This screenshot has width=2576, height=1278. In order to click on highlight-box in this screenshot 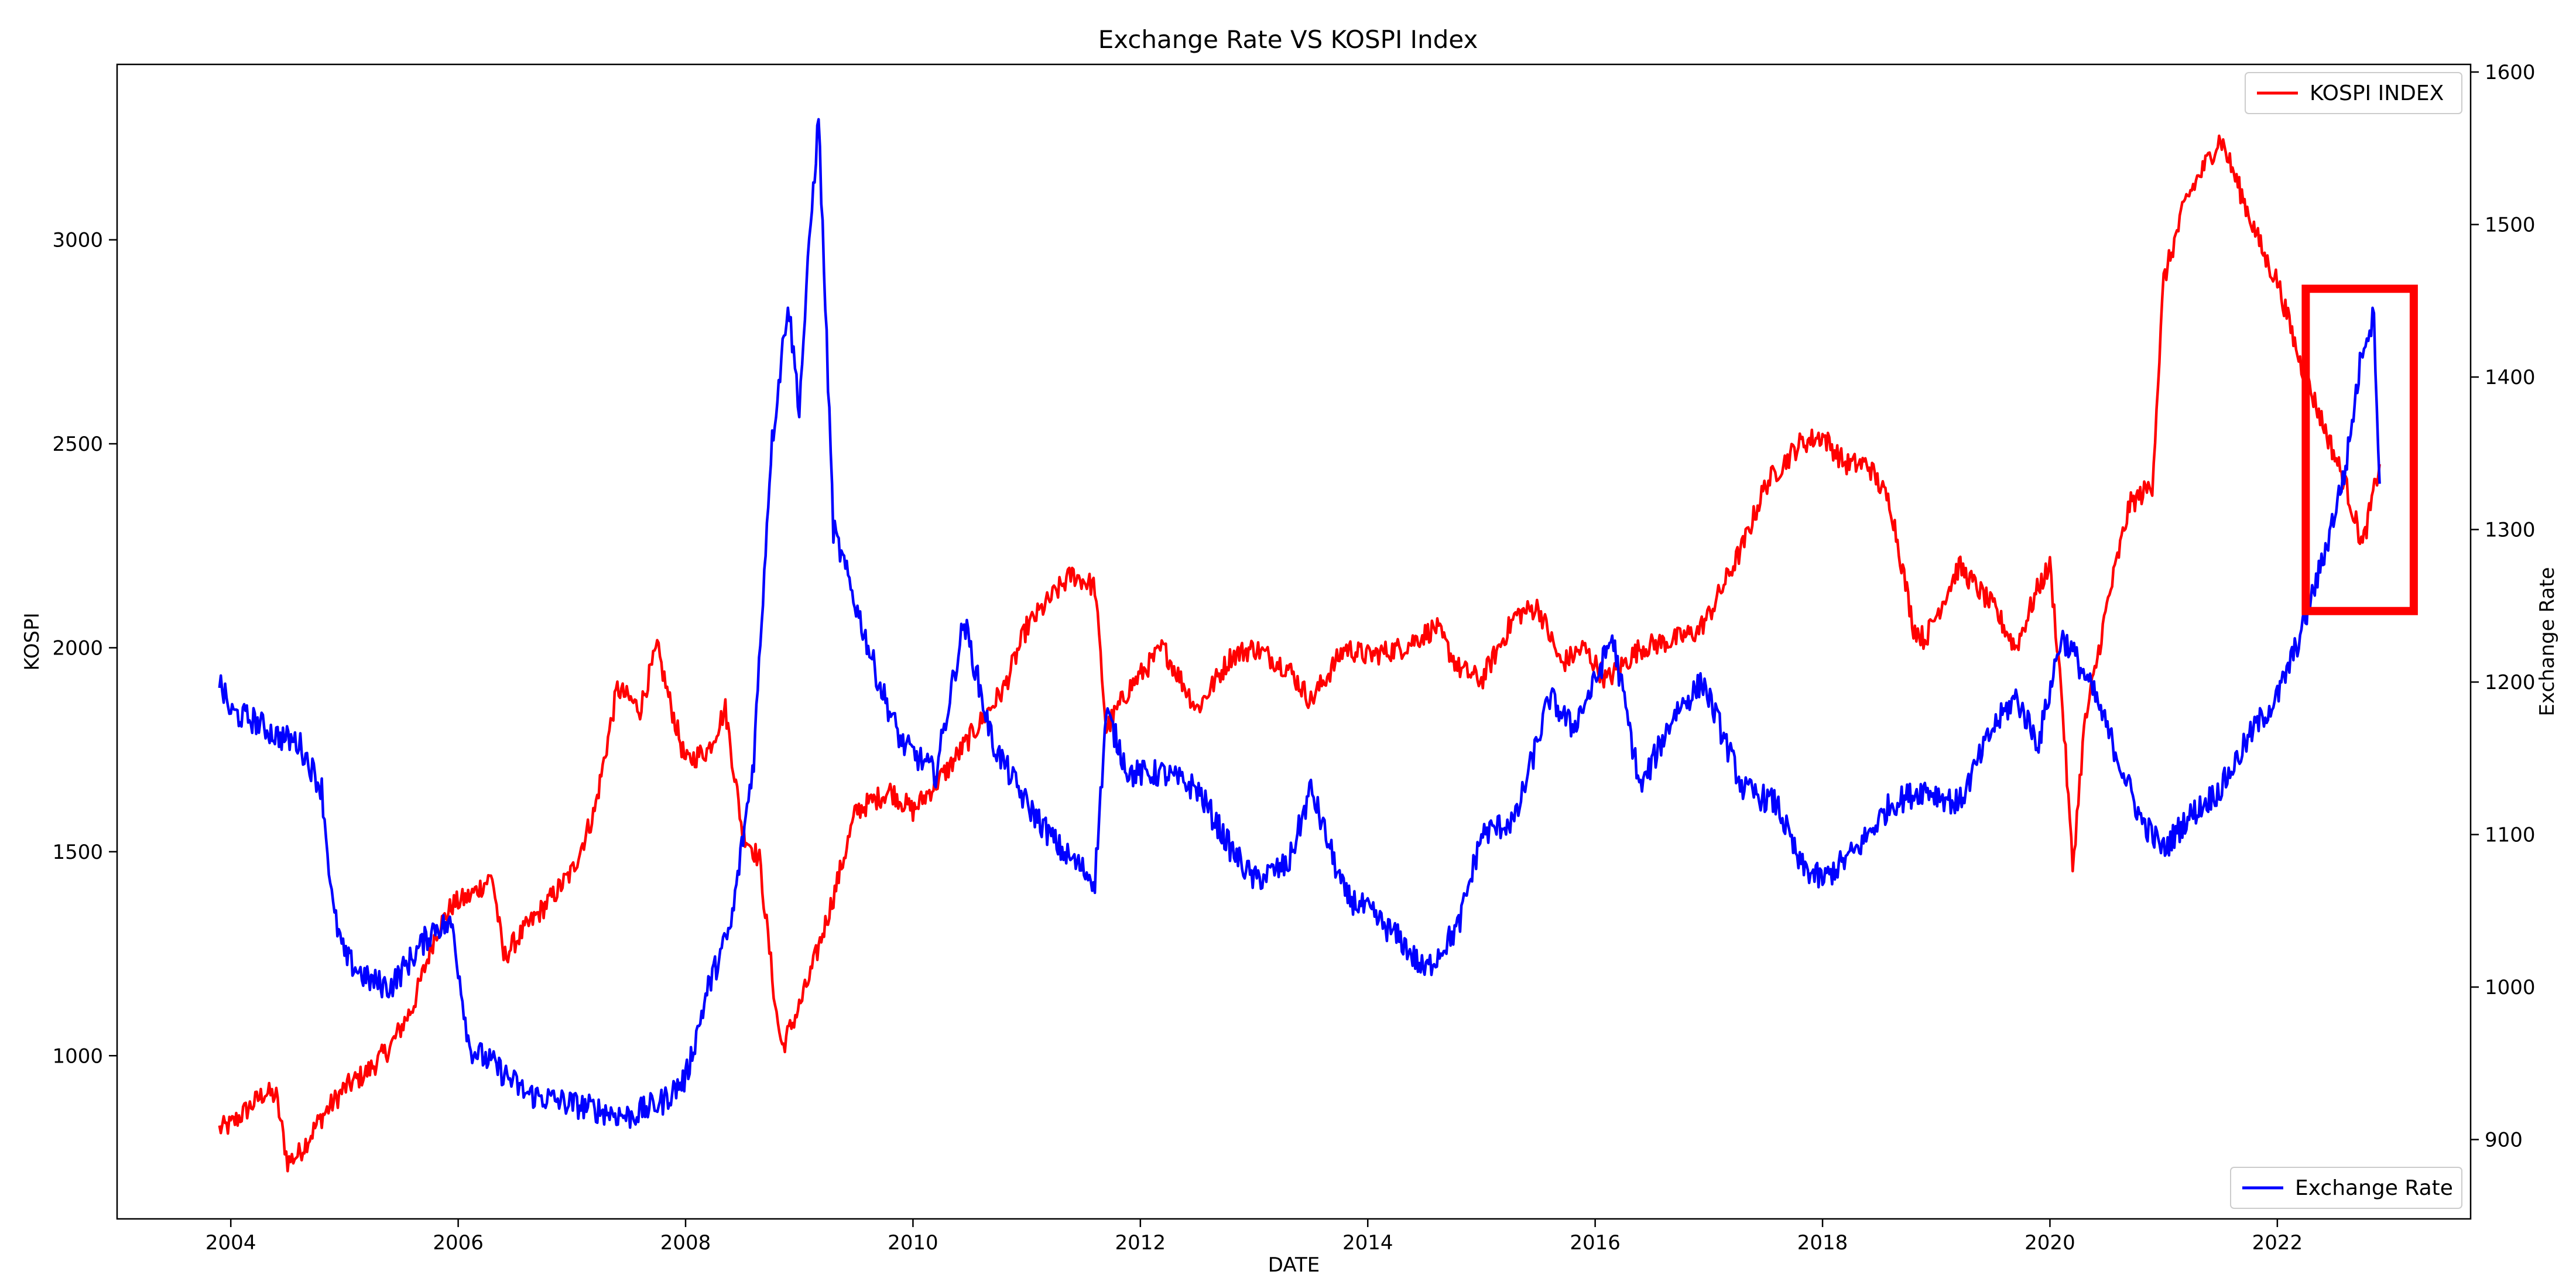, I will do `click(2359, 450)`.